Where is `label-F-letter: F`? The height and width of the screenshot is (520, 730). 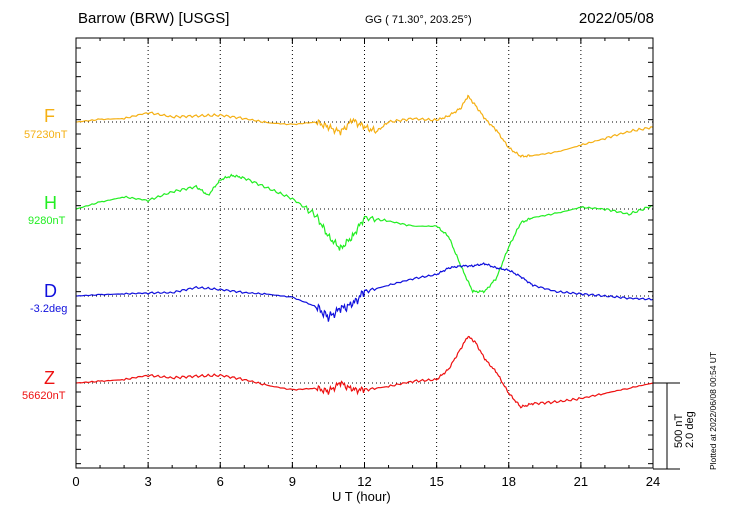 label-F-letter: F is located at coordinates (49, 116).